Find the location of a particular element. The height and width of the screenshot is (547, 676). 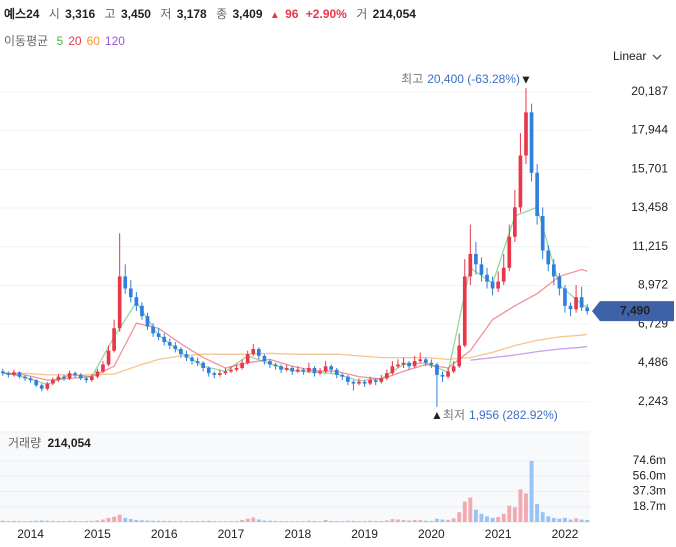

volume-title-value: 214,054 is located at coordinates (69, 443).